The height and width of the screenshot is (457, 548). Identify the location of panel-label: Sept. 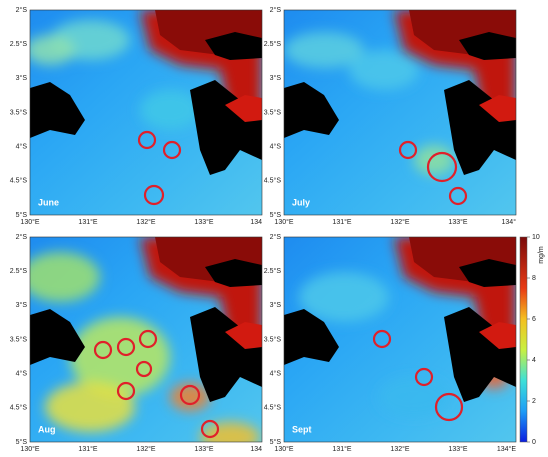
(302, 429).